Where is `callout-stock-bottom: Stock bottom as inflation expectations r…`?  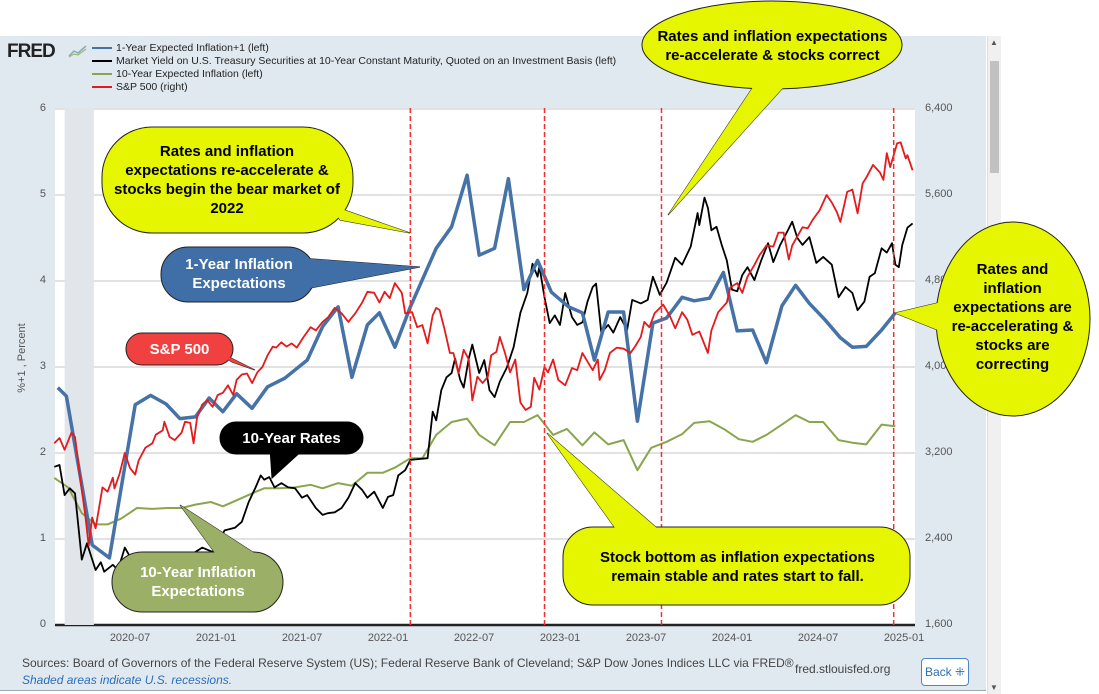 callout-stock-bottom: Stock bottom as inflation expectations r… is located at coordinates (737, 567).